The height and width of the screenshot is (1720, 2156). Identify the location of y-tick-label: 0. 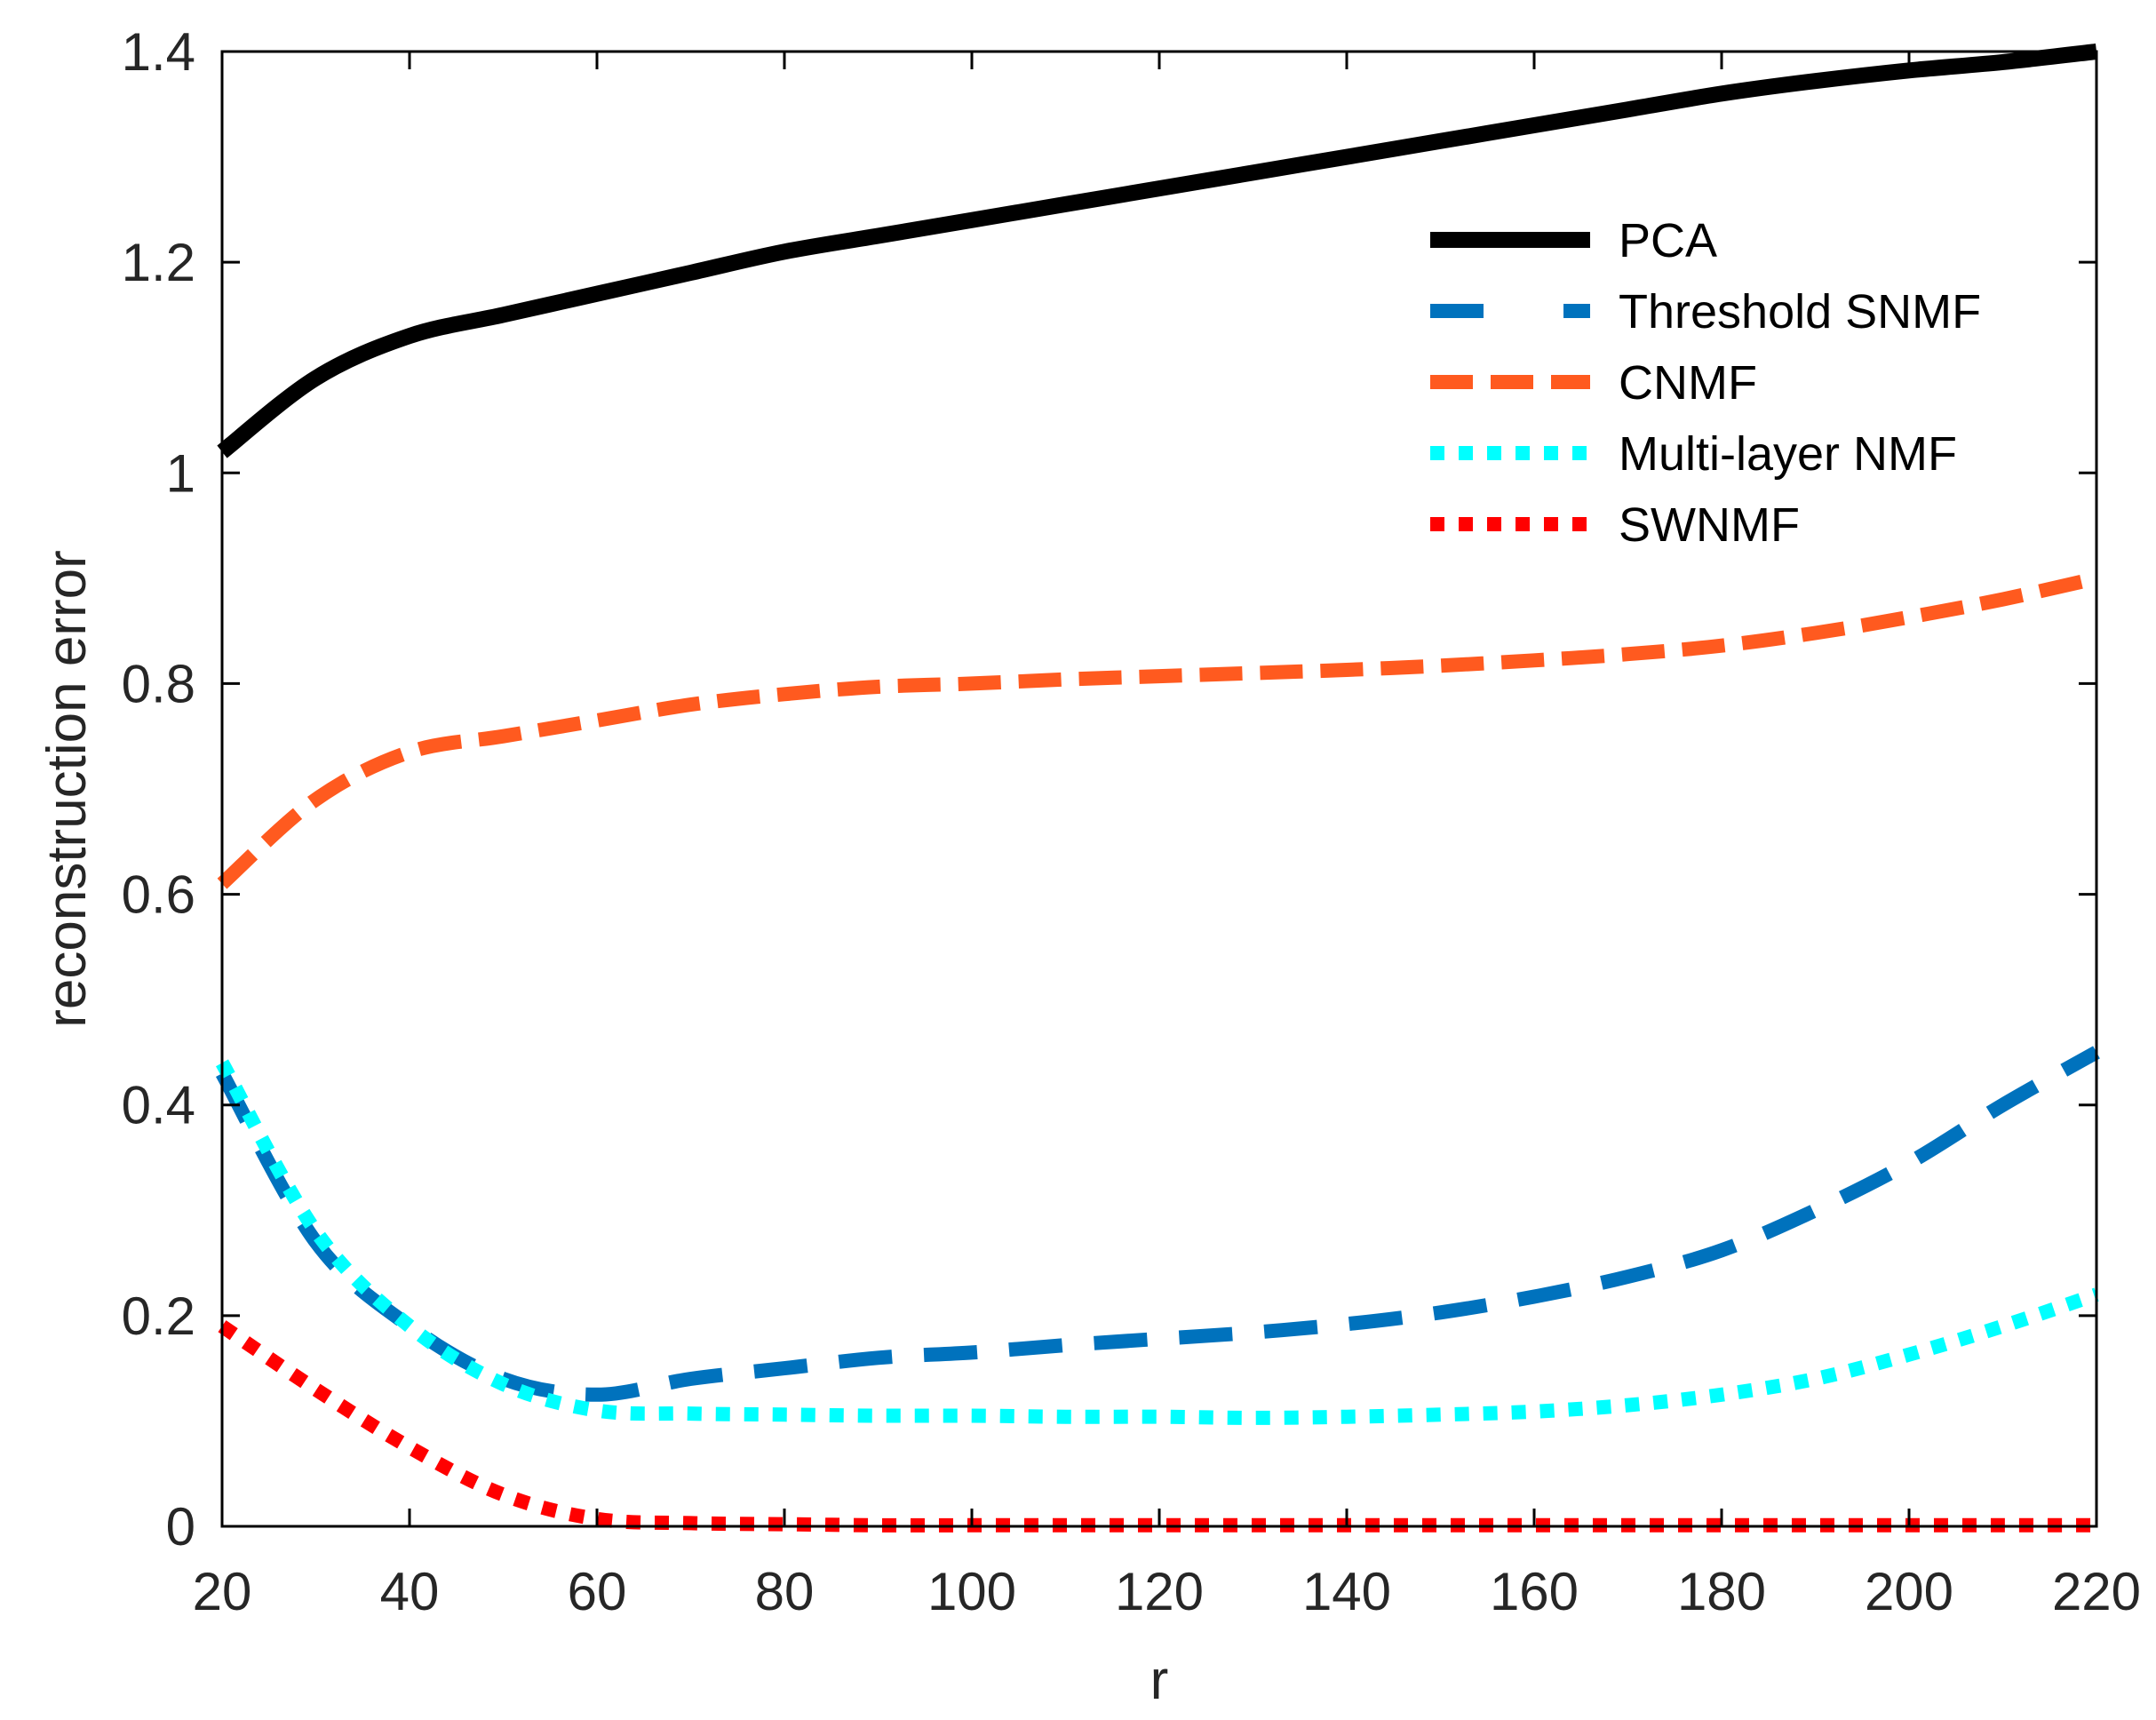
(180, 1527).